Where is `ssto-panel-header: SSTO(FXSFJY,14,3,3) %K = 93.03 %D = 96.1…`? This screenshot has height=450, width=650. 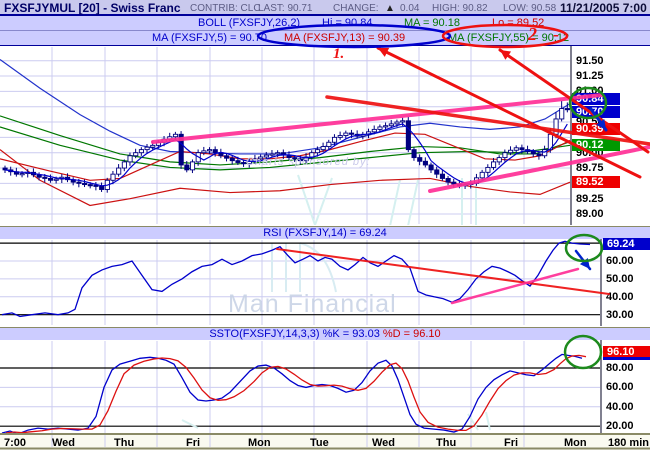
ssto-panel-header: SSTO(FXSFJY,14,3,3) %K = 93.03 %D = 96.1… is located at coordinates (325, 334).